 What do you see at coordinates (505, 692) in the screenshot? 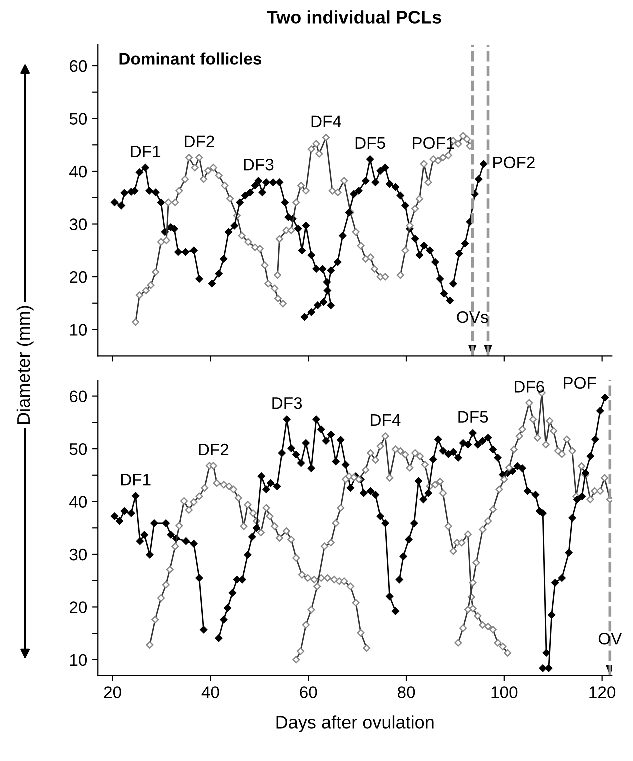
I see `x-tick-label: 100` at bounding box center [505, 692].